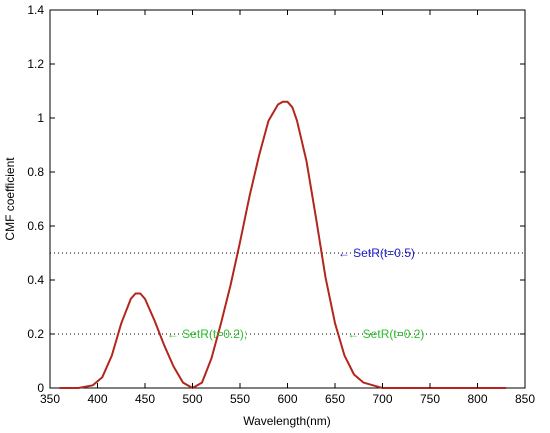 Image resolution: width=550 pixels, height=433 pixels. I want to click on x-tick-label: 350, so click(50, 399).